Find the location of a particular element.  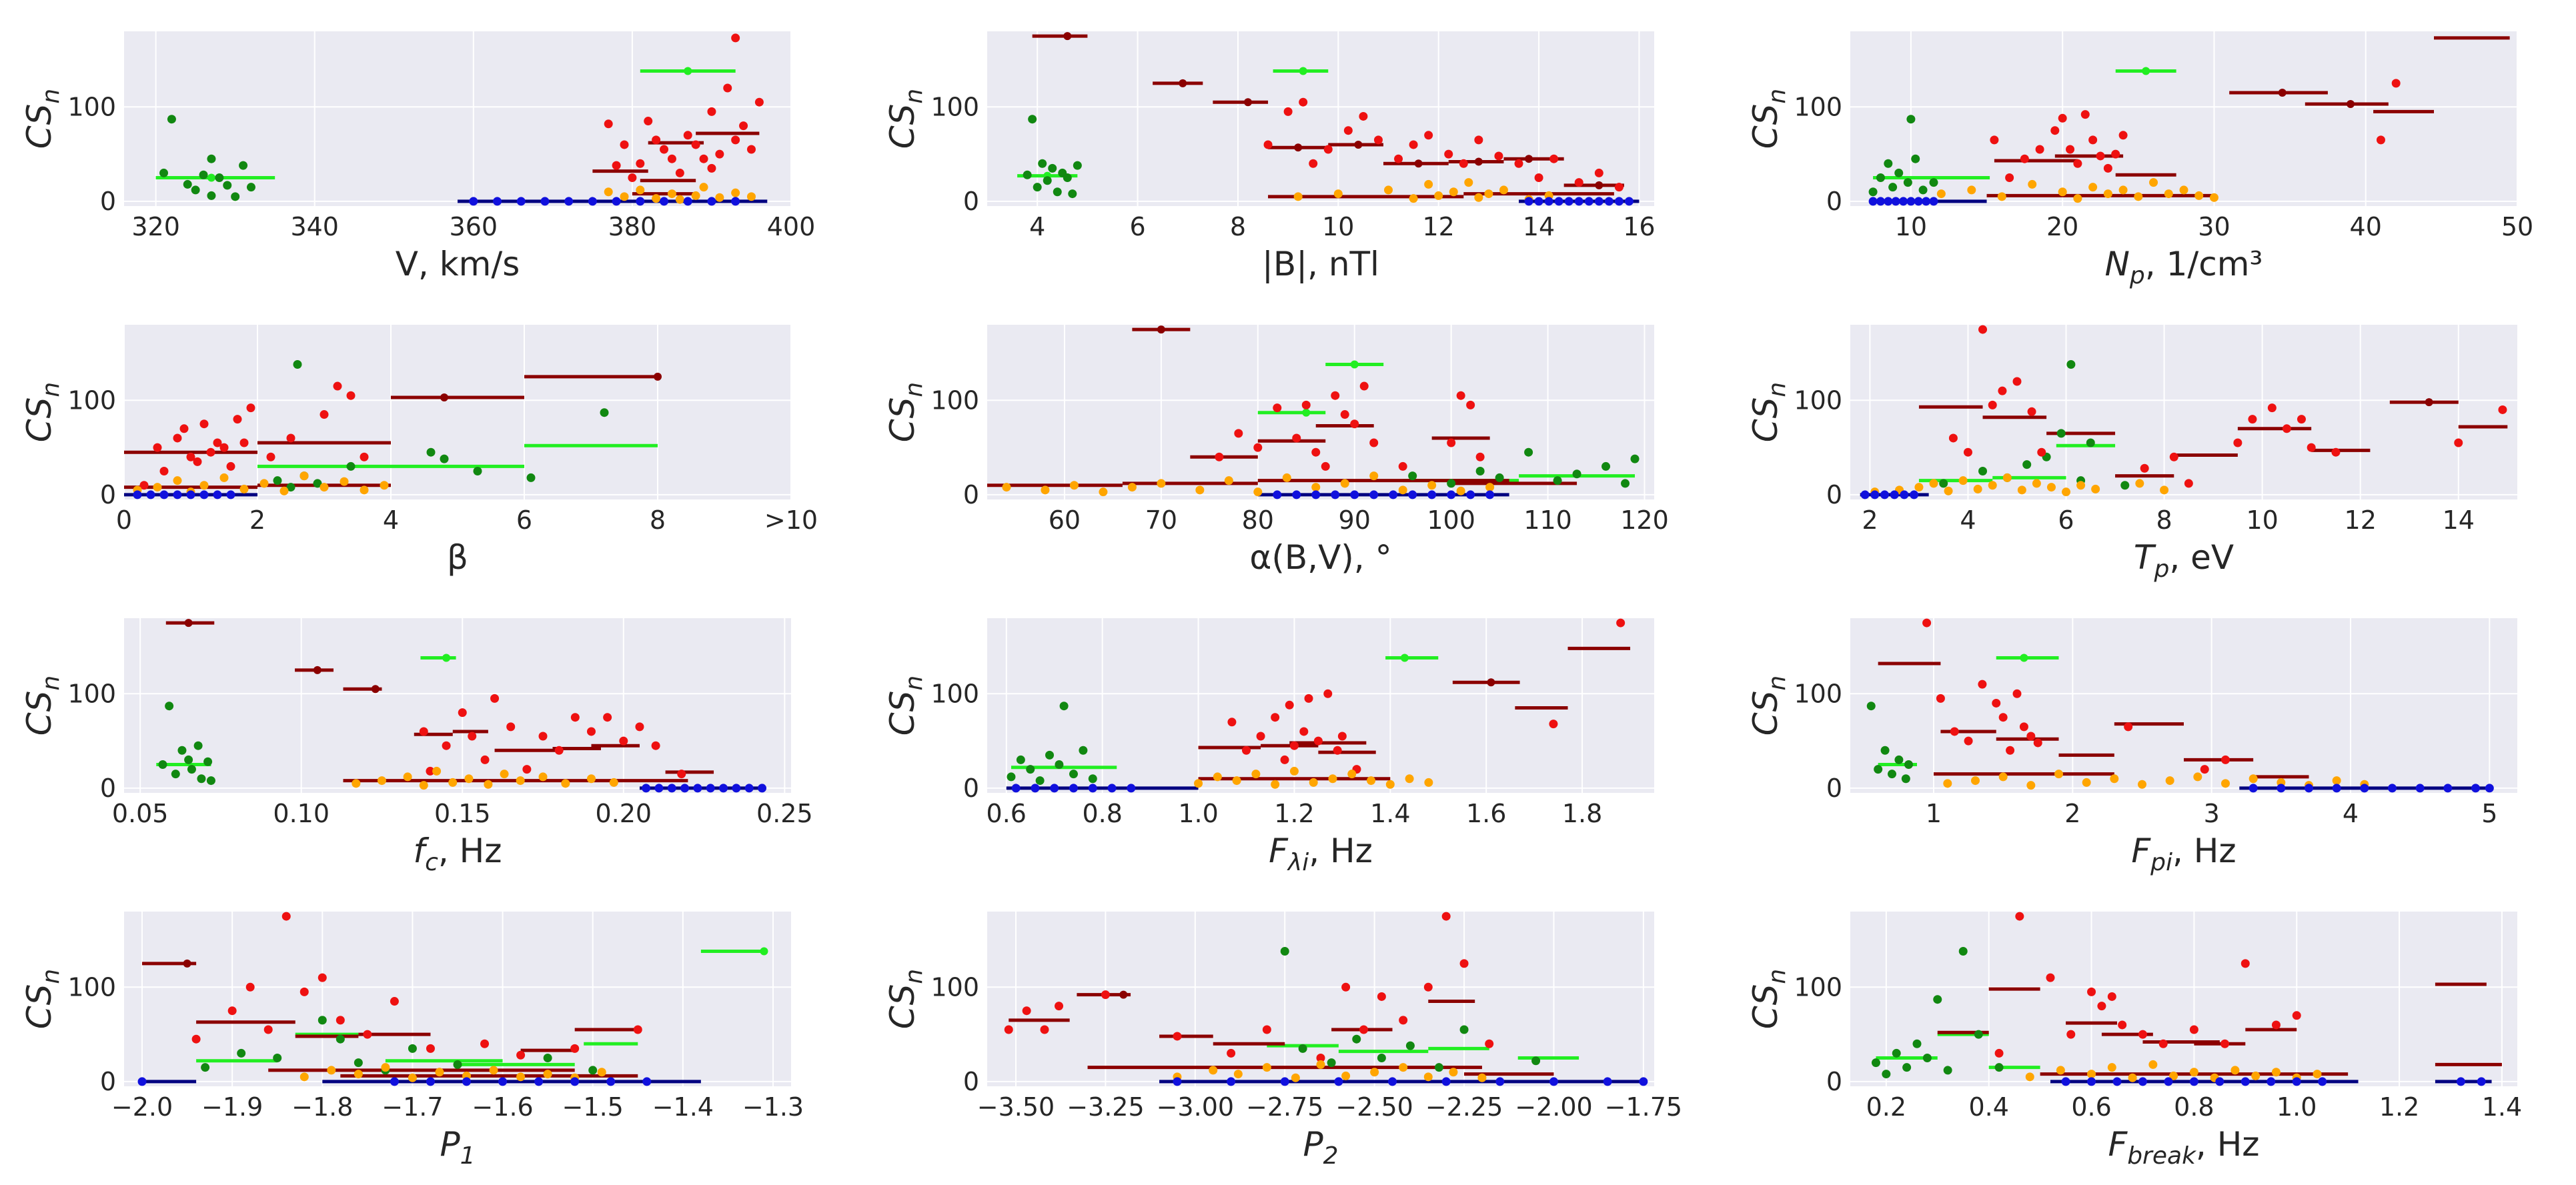

x-axis-label: P2 is located at coordinates (1320, 1147).